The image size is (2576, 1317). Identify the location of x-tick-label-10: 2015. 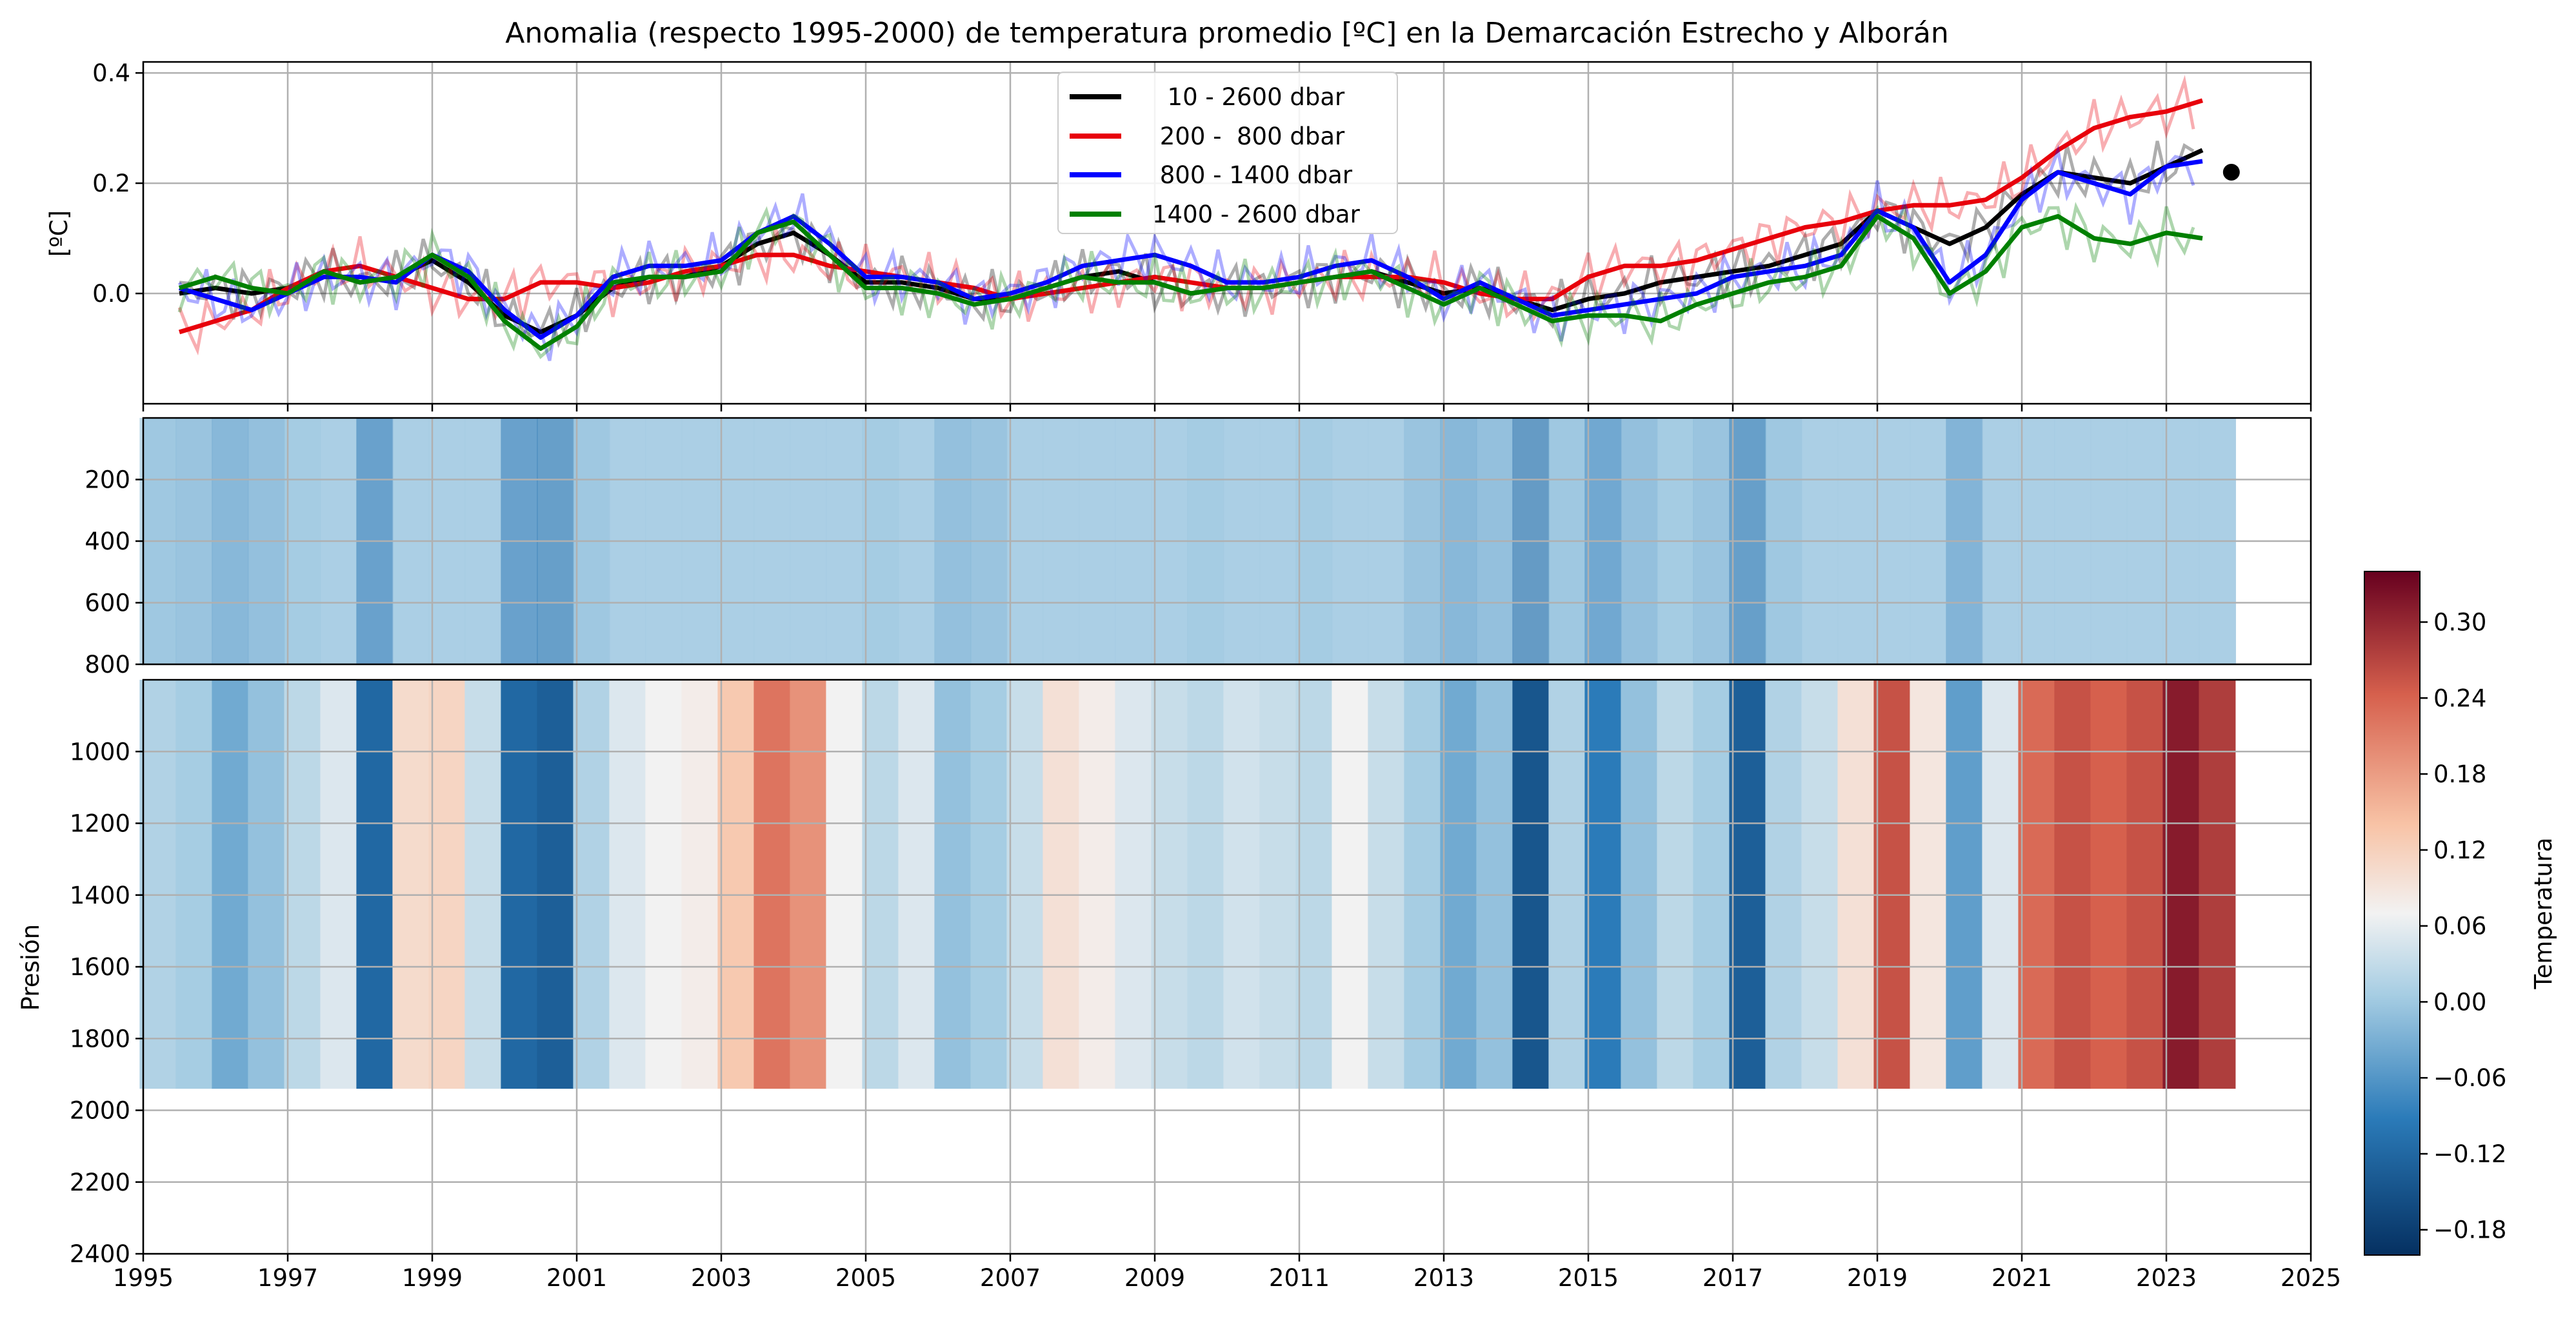
(1588, 1278).